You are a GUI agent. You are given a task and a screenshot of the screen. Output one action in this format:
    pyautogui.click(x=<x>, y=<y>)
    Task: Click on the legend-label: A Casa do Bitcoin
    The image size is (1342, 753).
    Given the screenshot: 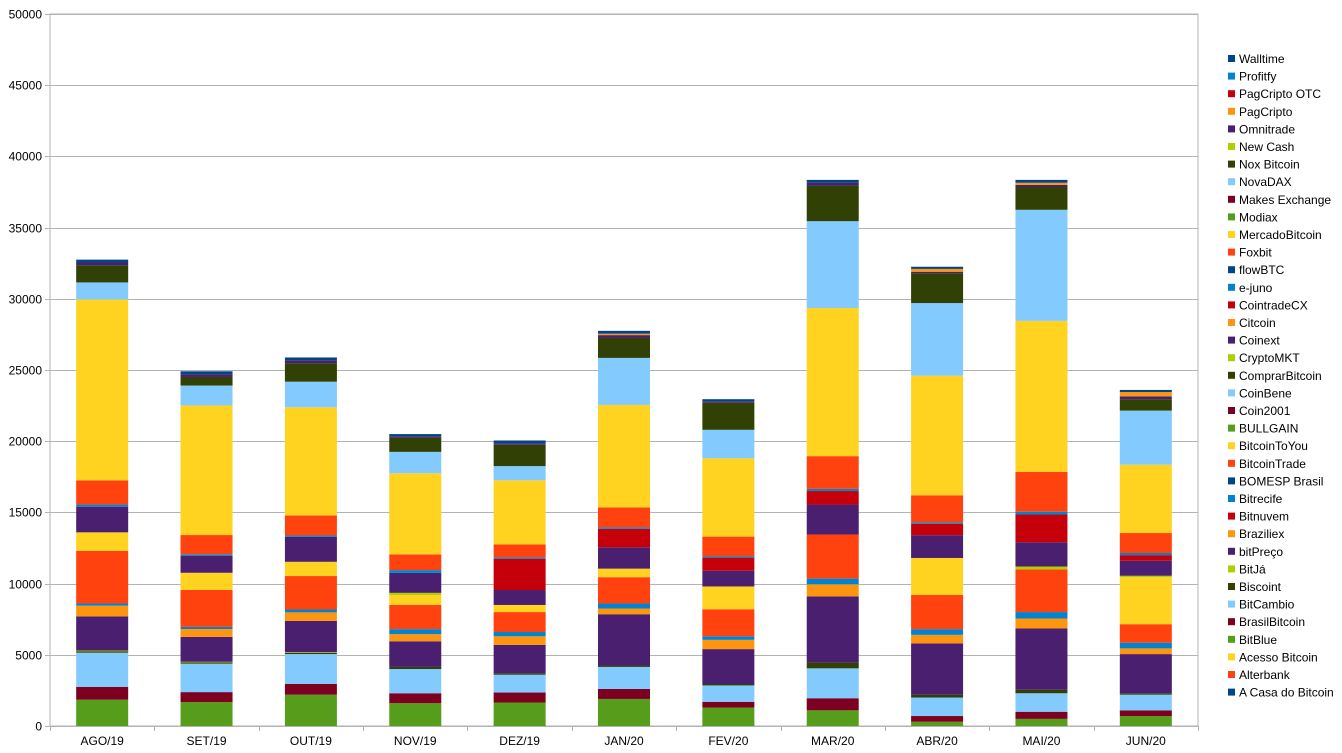 What is the action you would take?
    pyautogui.click(x=1286, y=693)
    